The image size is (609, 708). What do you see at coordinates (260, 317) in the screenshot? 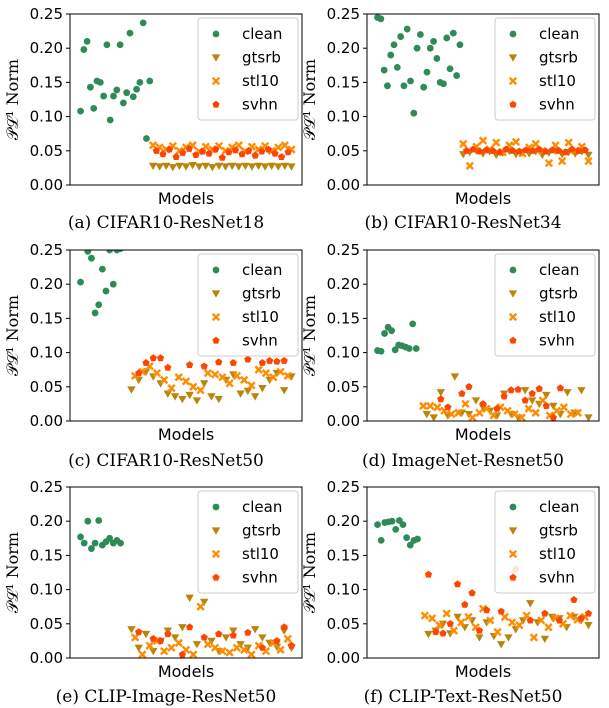
I see `legend-label-stl10: stl10` at bounding box center [260, 317].